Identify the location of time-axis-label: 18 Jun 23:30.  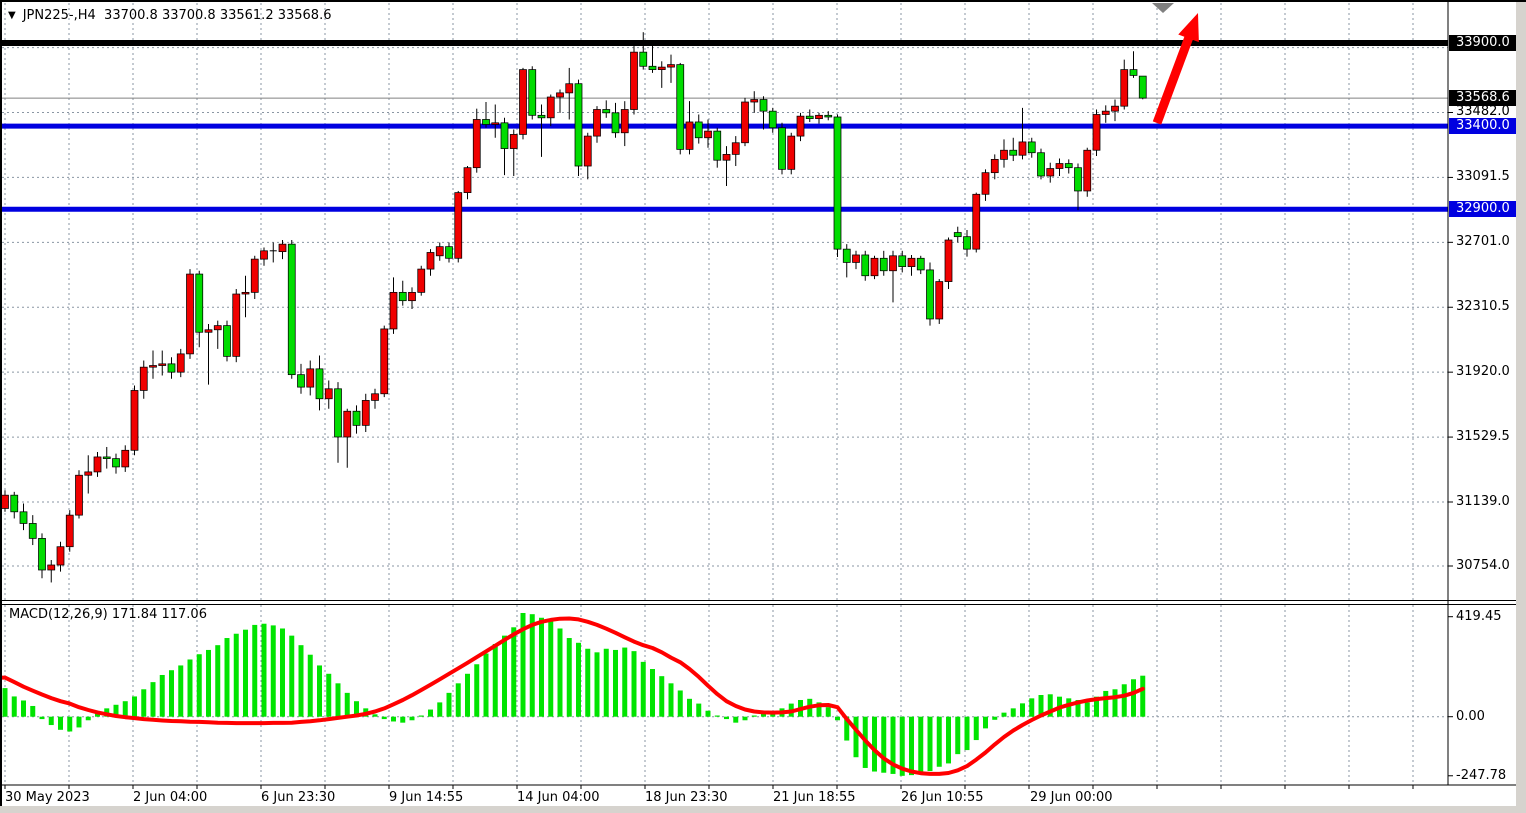
(686, 797).